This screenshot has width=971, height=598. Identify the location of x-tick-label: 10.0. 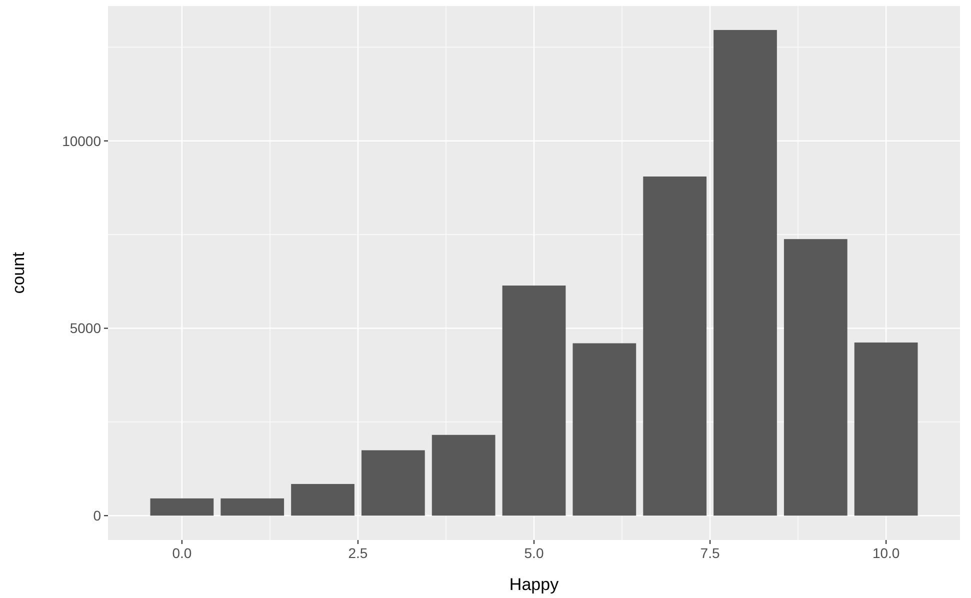
(886, 553).